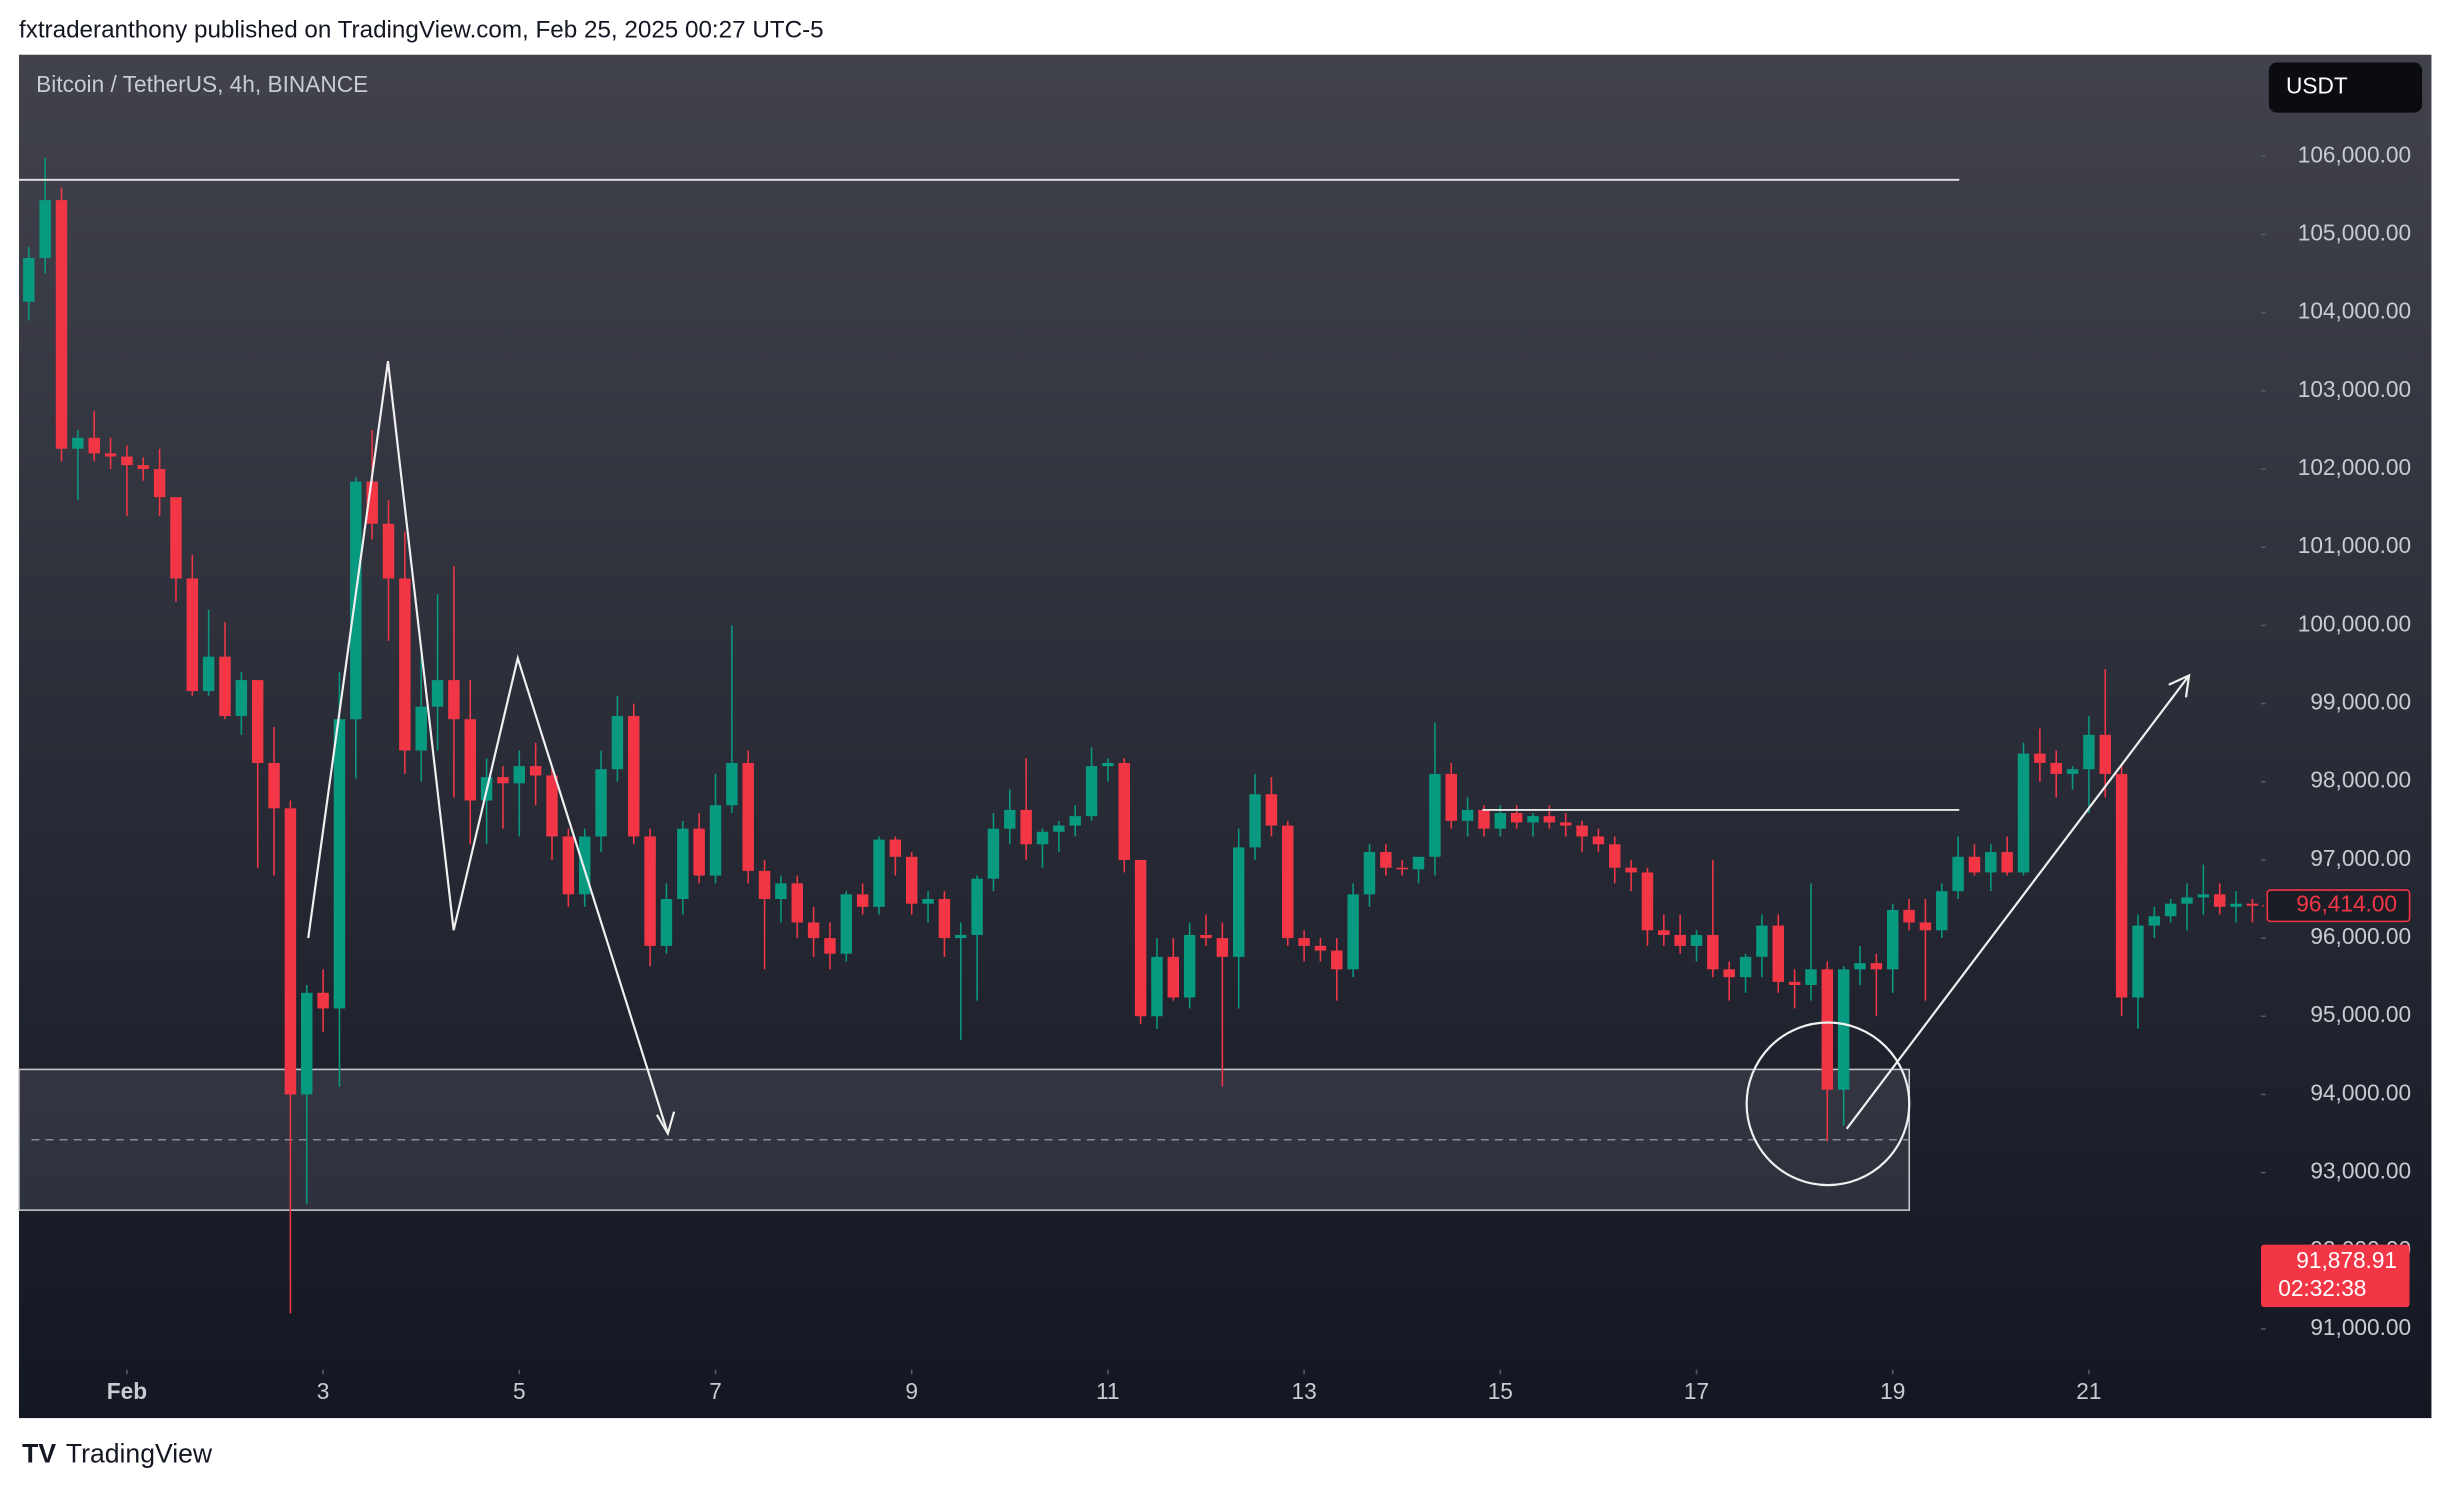 The height and width of the screenshot is (1490, 2452). I want to click on arrow-head, so click(665, 1124).